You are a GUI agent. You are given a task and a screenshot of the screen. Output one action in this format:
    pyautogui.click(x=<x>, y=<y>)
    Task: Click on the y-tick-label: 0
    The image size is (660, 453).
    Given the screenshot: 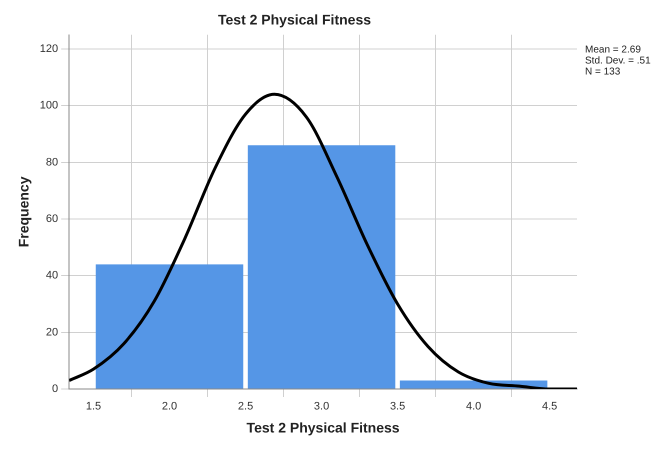 What is the action you would take?
    pyautogui.click(x=55, y=389)
    